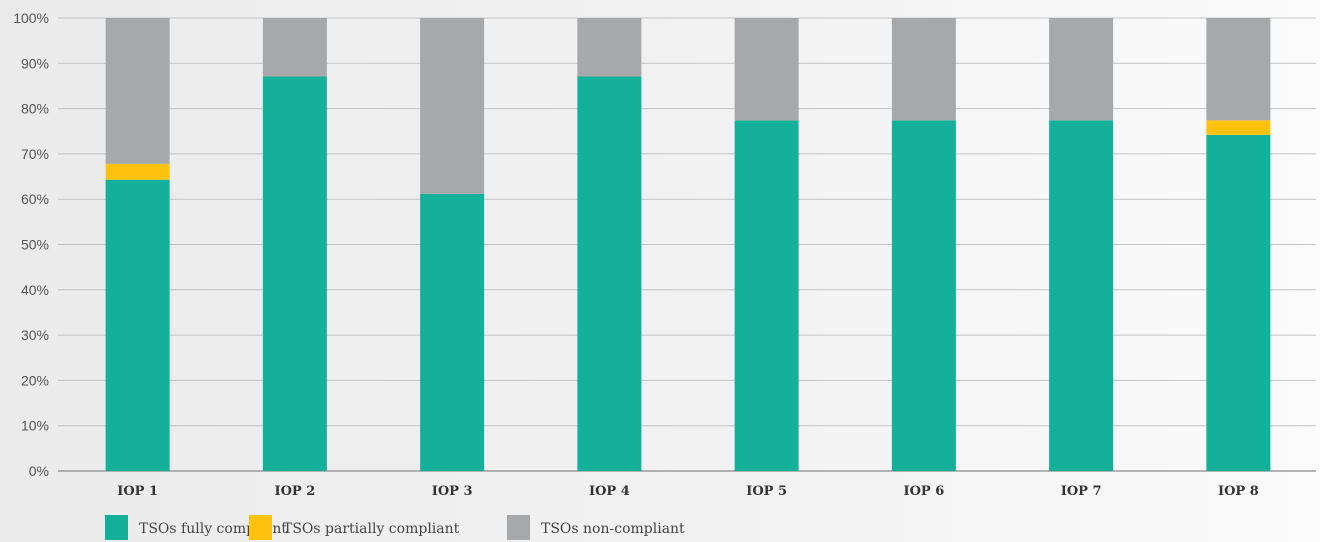 The image size is (1320, 542). What do you see at coordinates (35, 63) in the screenshot?
I see `y-tick-label: 90%` at bounding box center [35, 63].